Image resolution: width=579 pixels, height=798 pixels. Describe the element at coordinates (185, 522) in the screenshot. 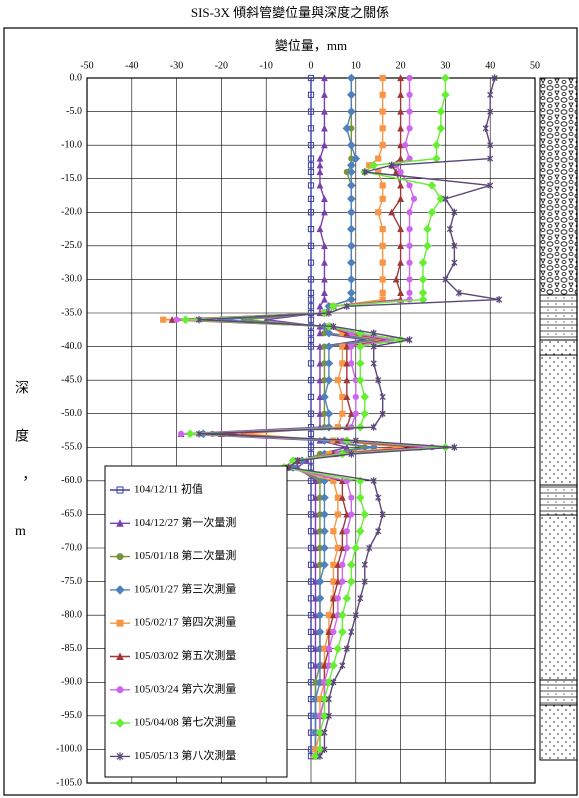

I see `legend-label: 104/12/27 第一次量測` at that location.